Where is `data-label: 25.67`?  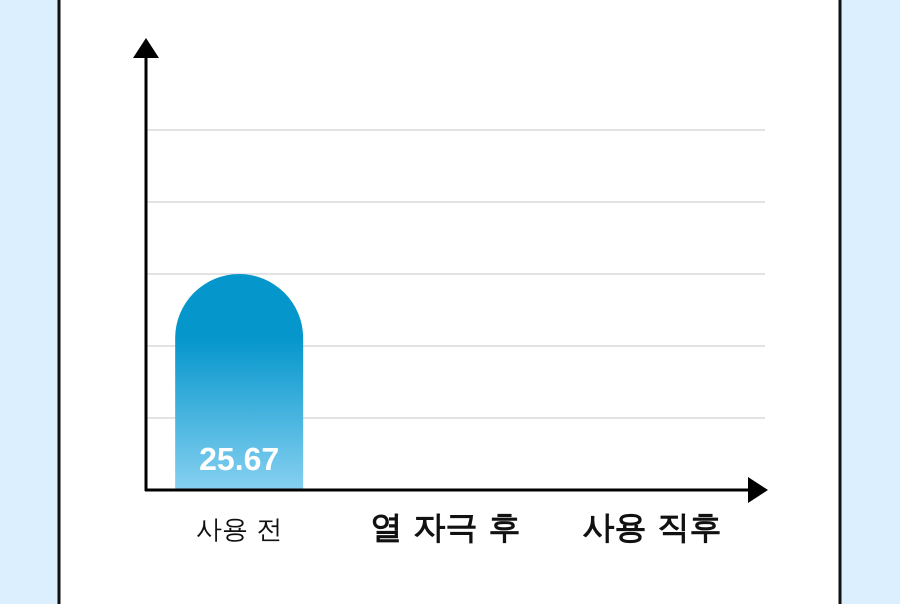
data-label: 25.67 is located at coordinates (239, 459).